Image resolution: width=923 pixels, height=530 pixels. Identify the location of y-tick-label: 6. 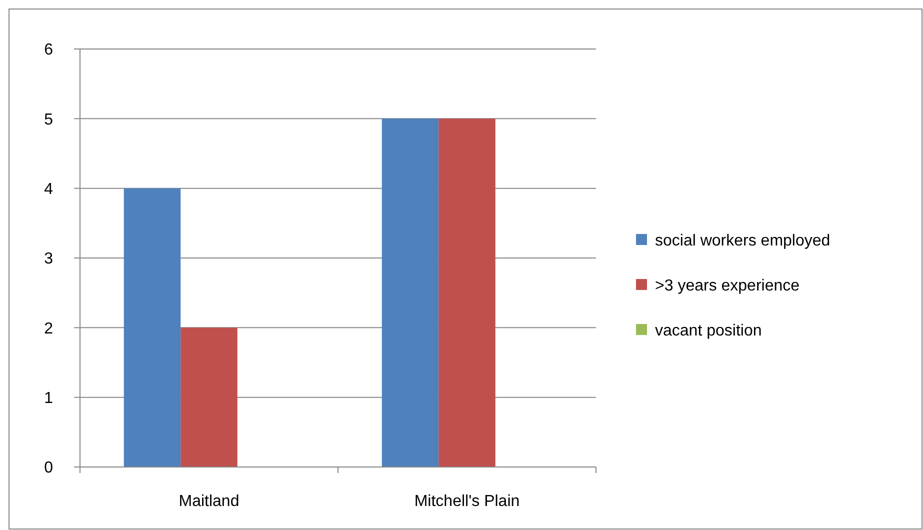
(49, 50).